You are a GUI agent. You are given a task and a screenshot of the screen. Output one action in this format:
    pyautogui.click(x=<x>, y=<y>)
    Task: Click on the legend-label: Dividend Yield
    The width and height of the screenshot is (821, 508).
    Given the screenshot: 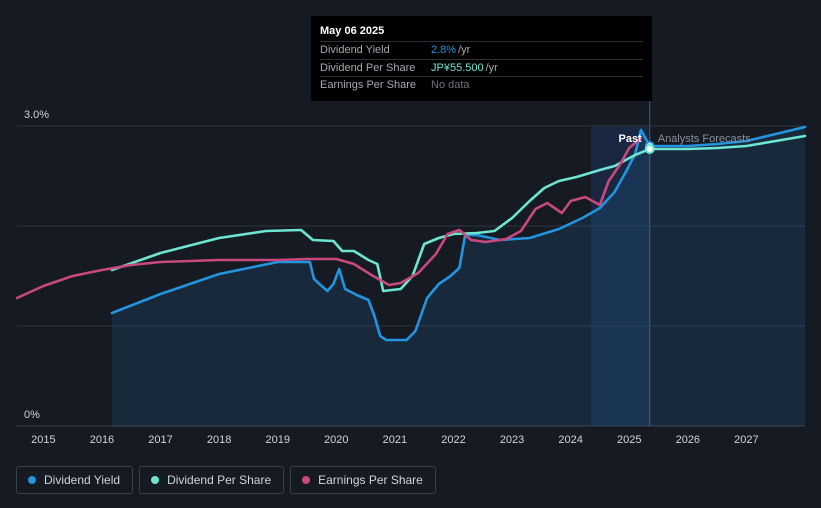 What is the action you would take?
    pyautogui.click(x=82, y=480)
    